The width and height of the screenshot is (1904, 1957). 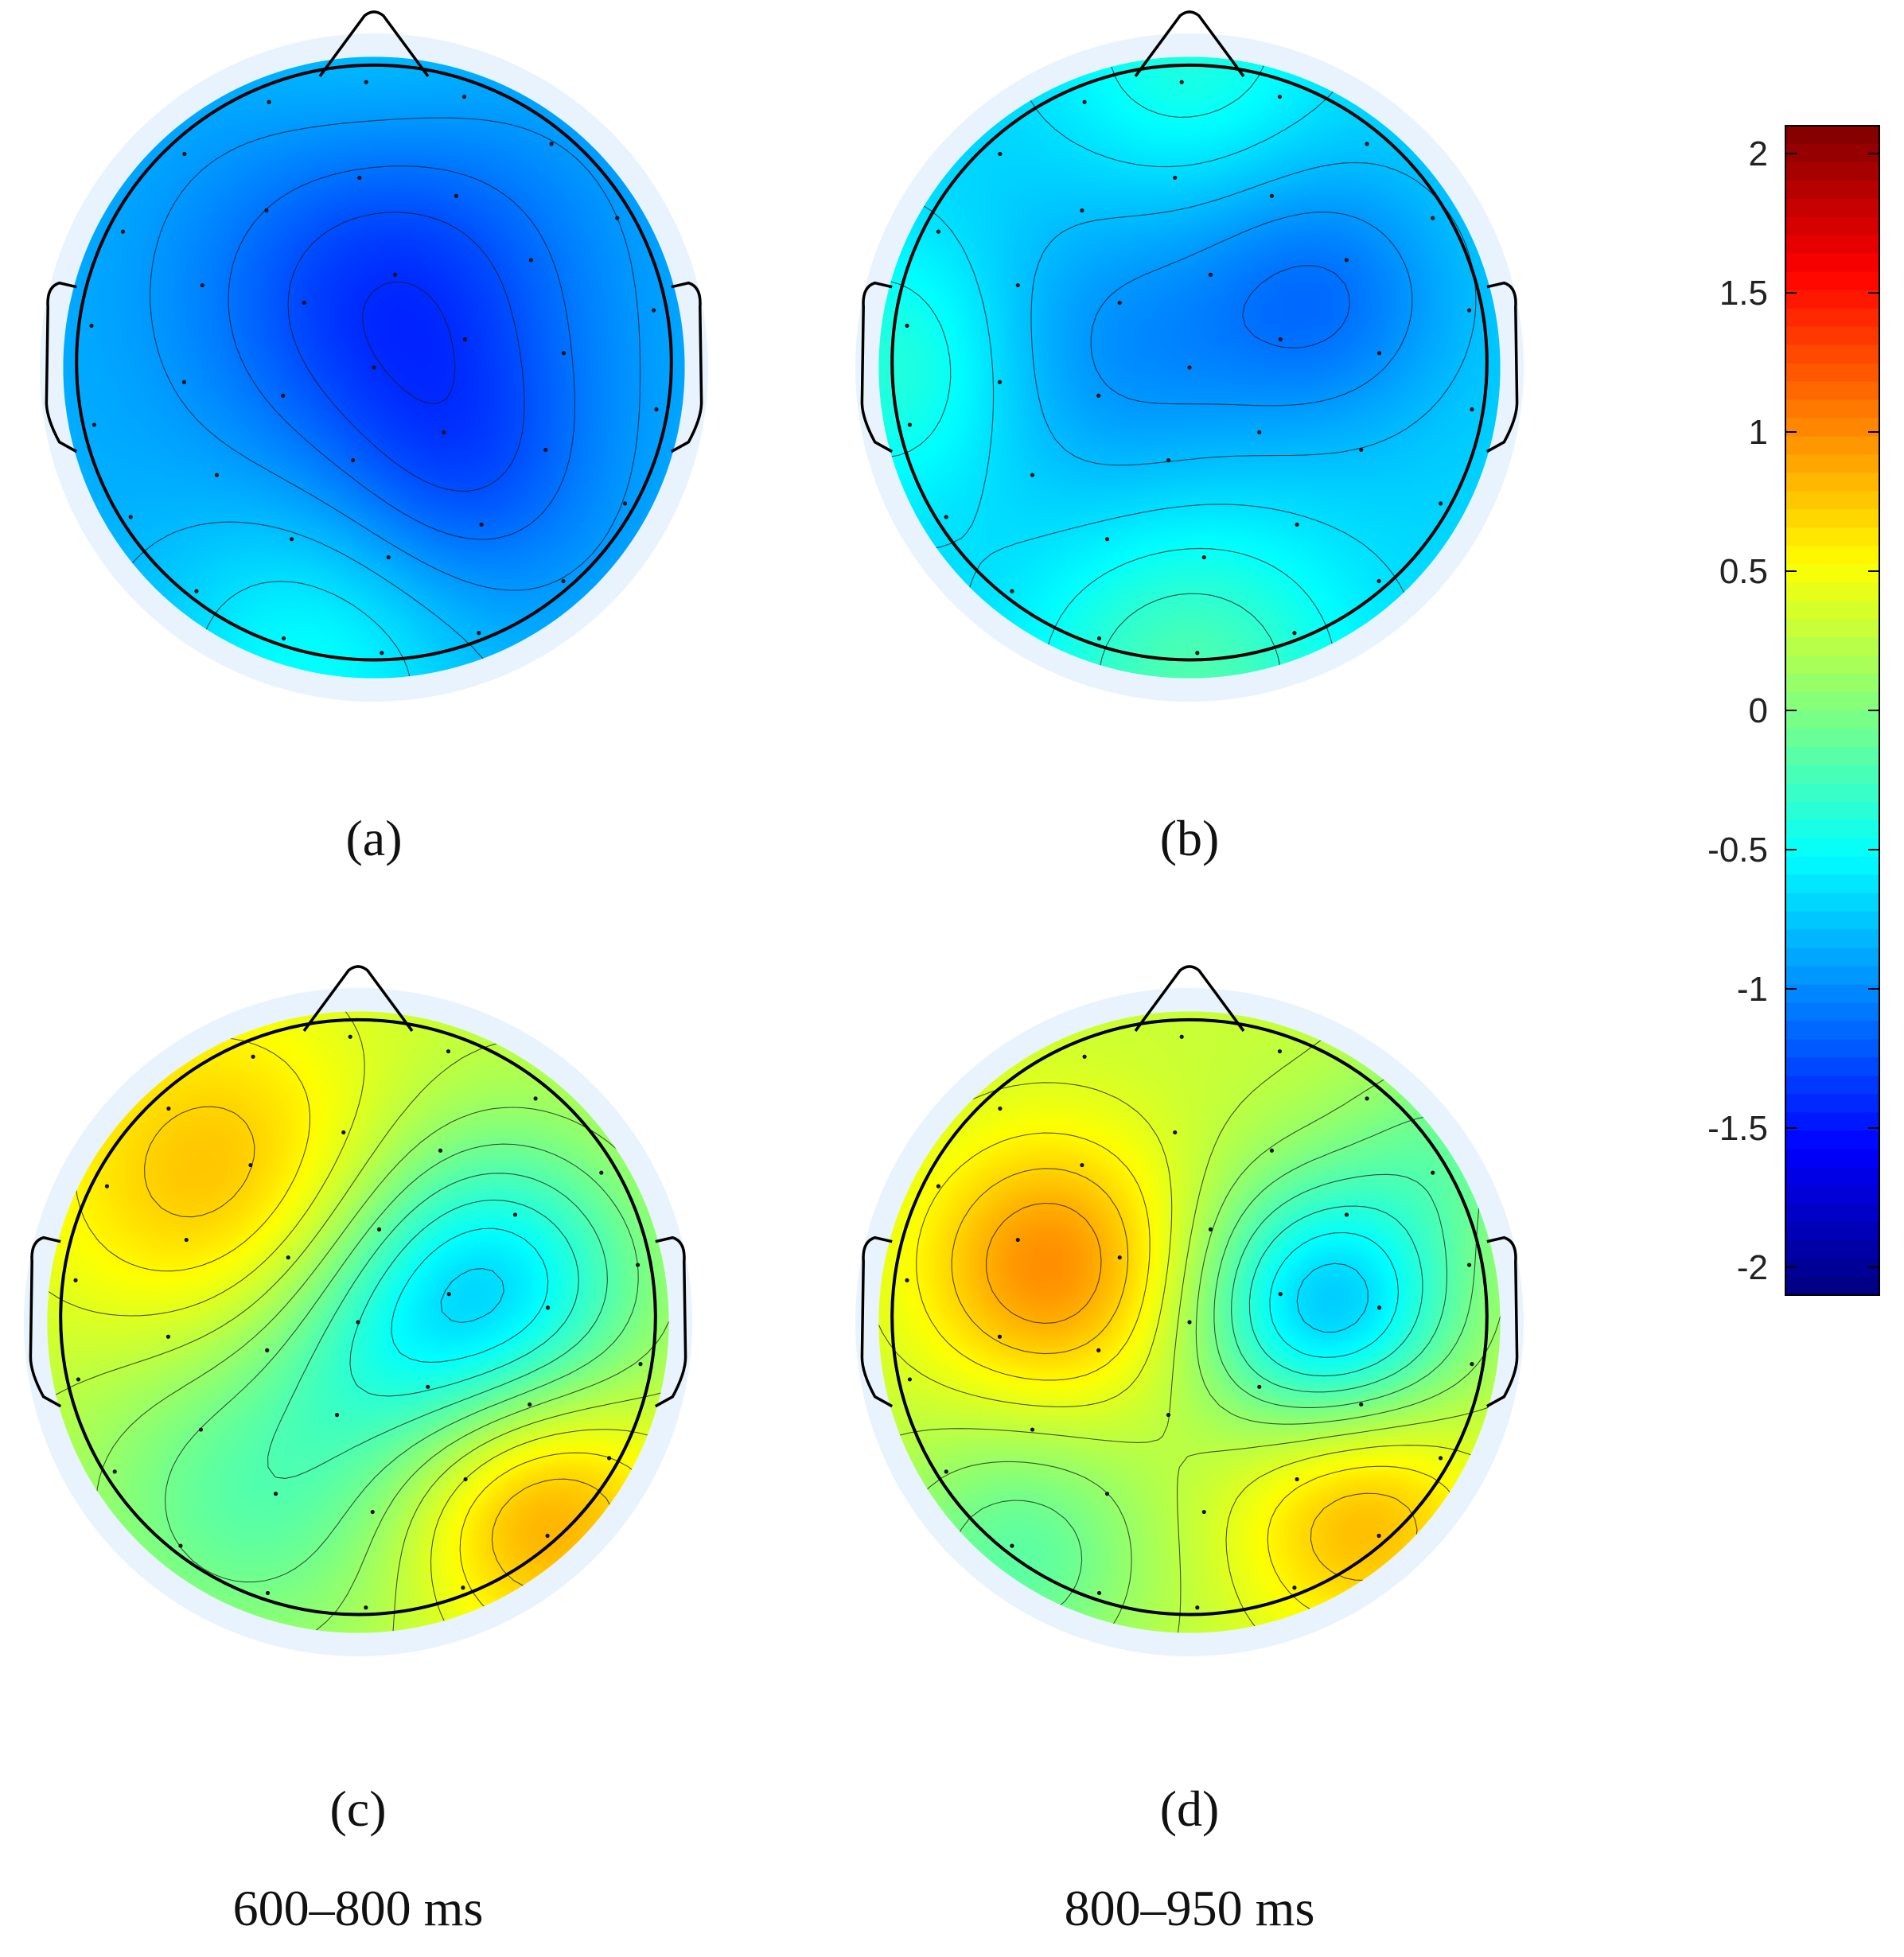 I want to click on right-ear-outline, so click(x=686, y=367).